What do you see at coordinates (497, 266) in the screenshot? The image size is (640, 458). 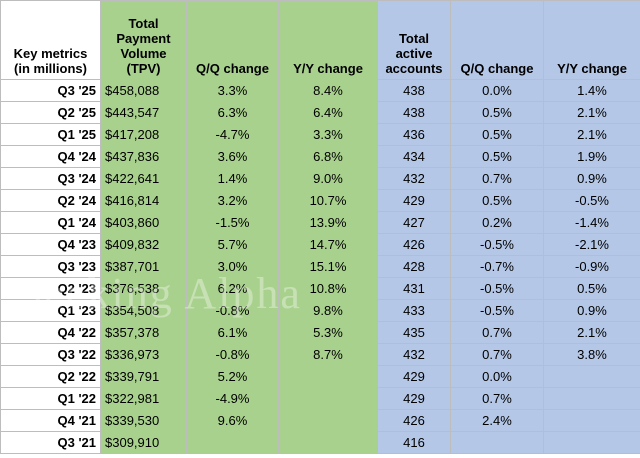 I see `accounts-qq-change-cell: -0.7%` at bounding box center [497, 266].